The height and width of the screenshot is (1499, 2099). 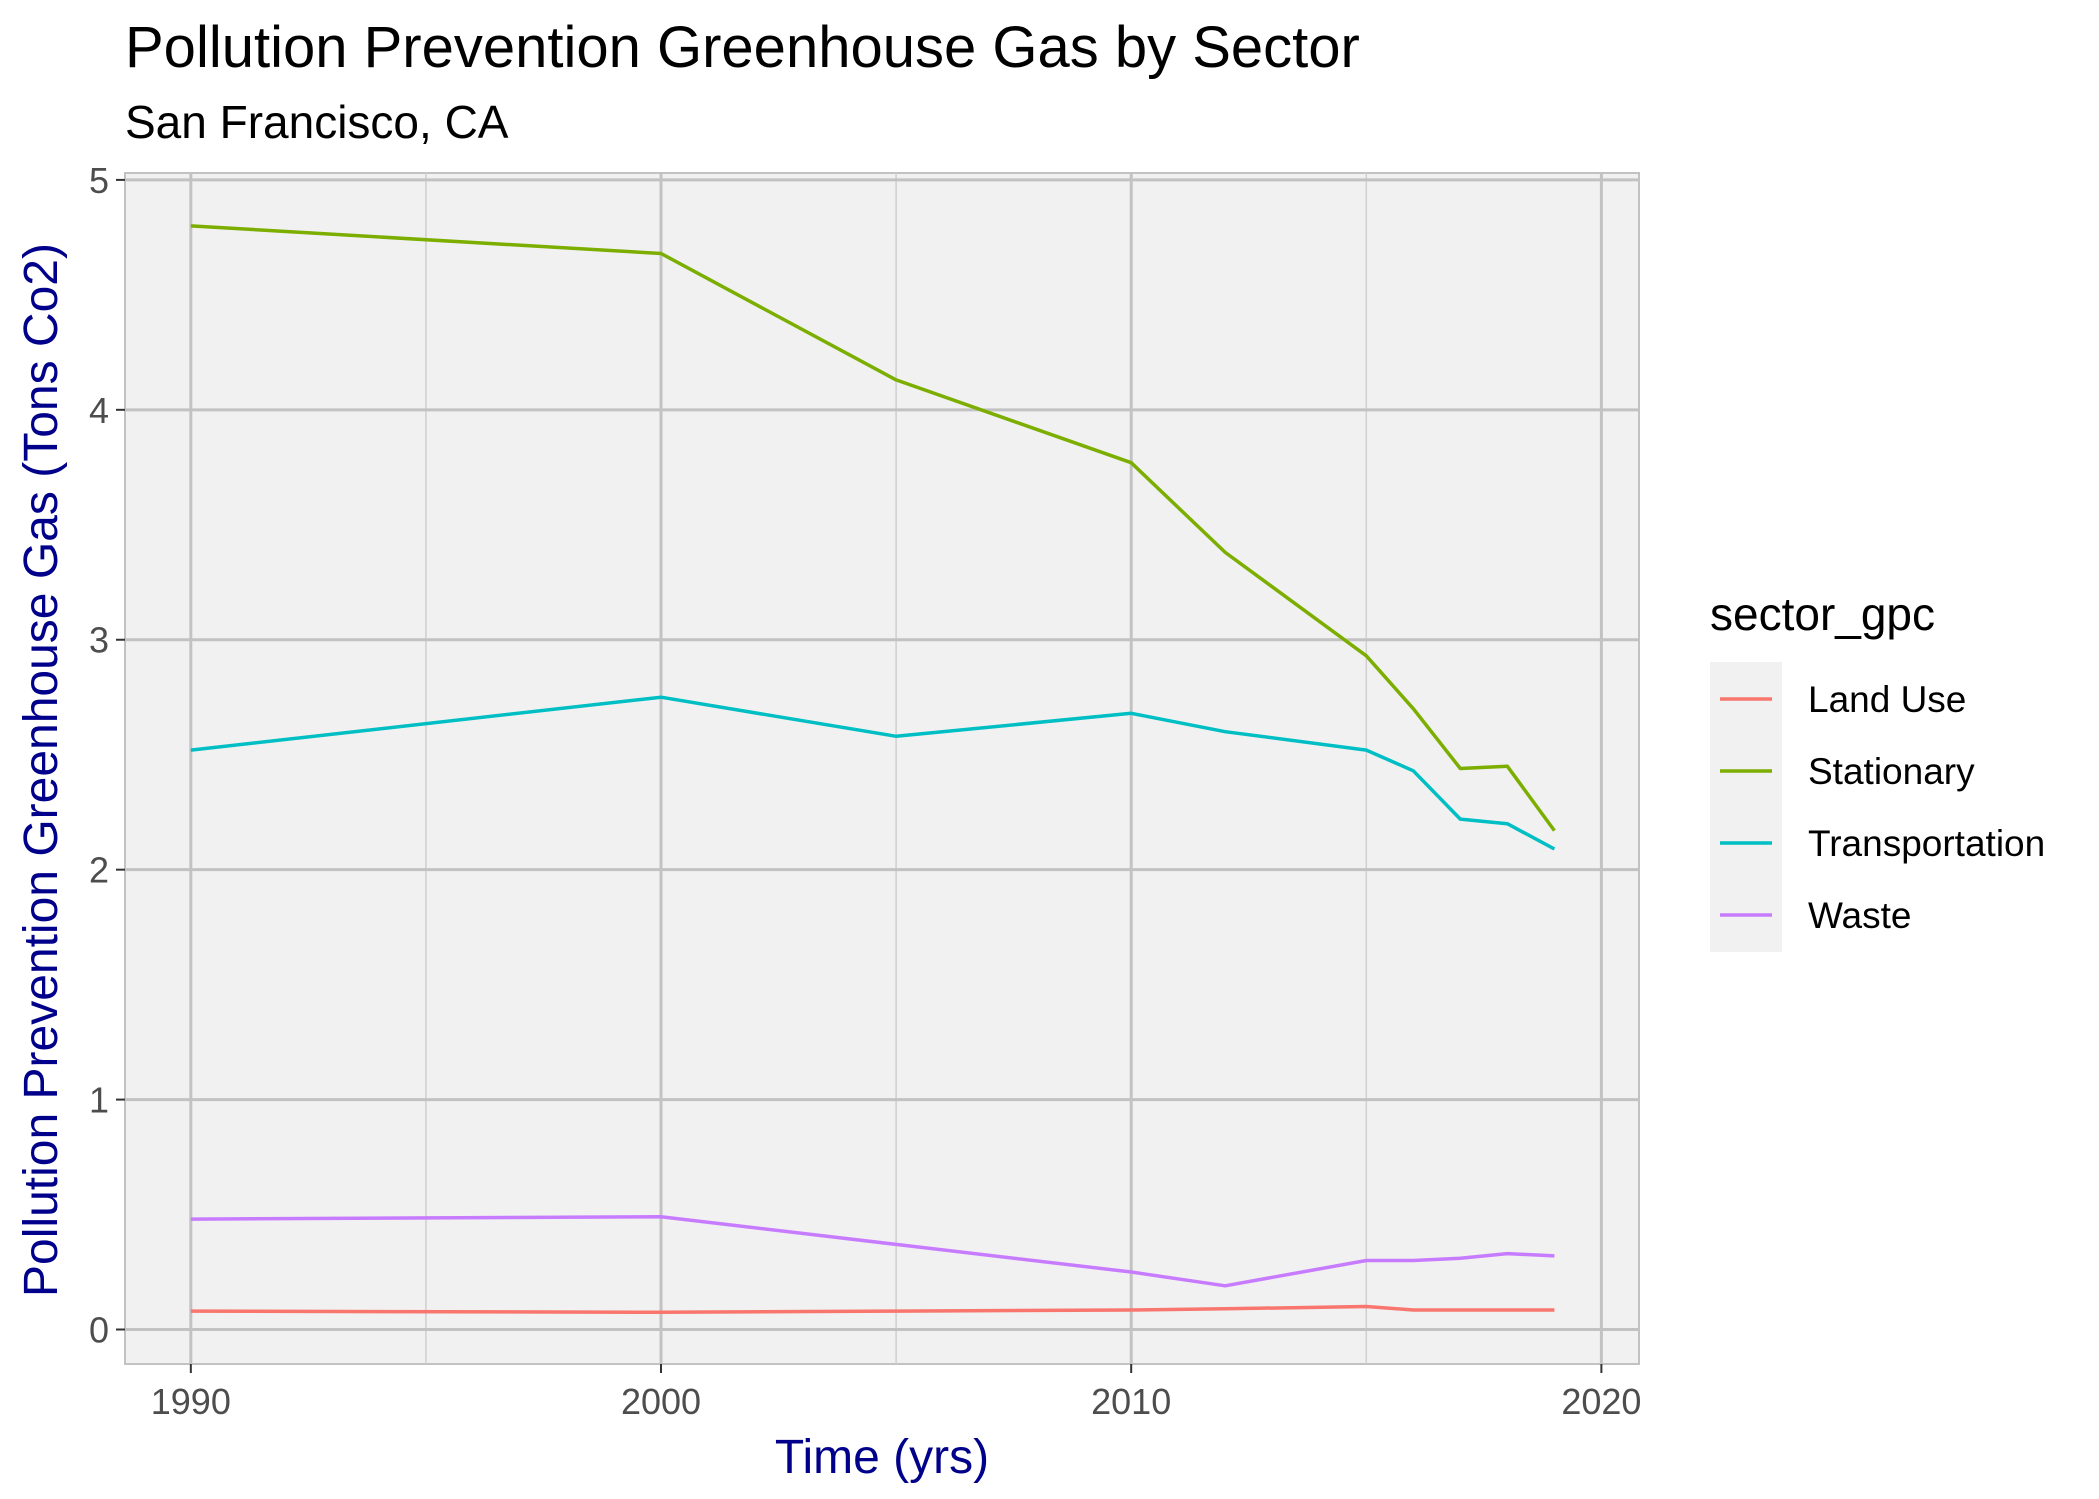 What do you see at coordinates (1131, 1401) in the screenshot?
I see `x-tick-label: 2010` at bounding box center [1131, 1401].